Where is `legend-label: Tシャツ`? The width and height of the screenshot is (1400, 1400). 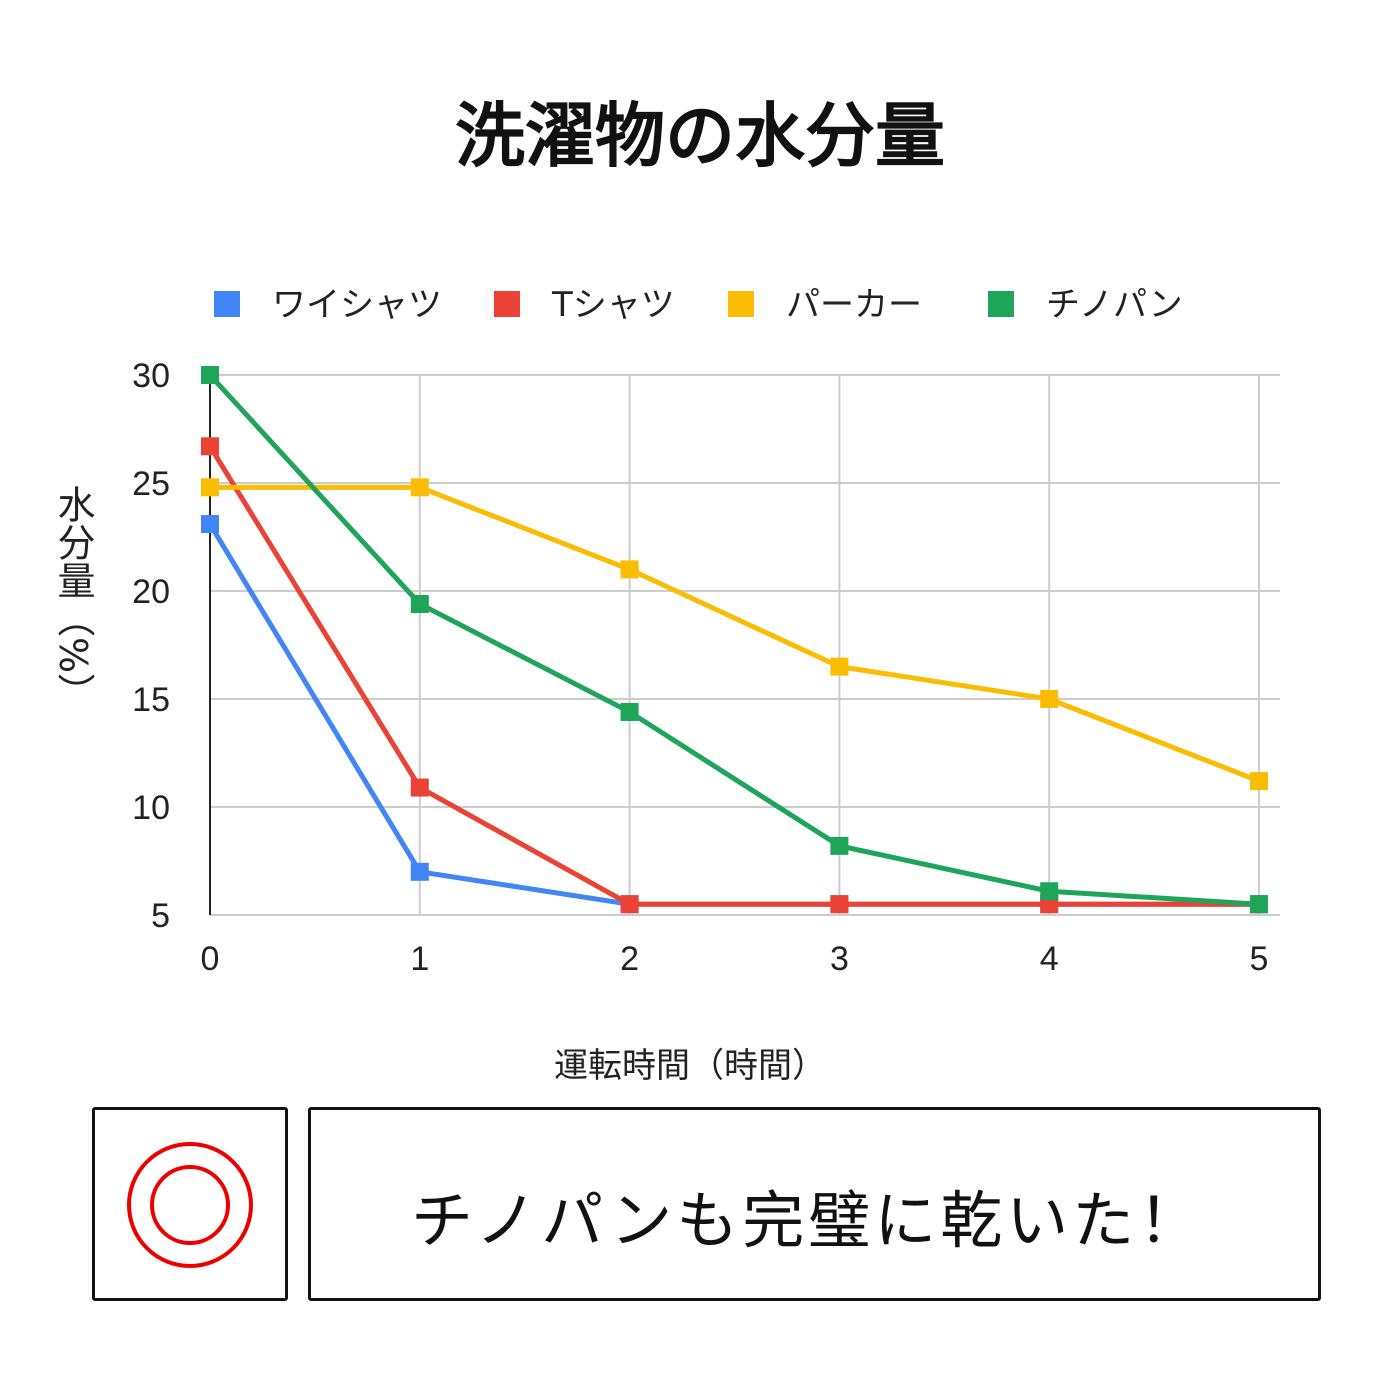 legend-label: Tシャツ is located at coordinates (613, 305).